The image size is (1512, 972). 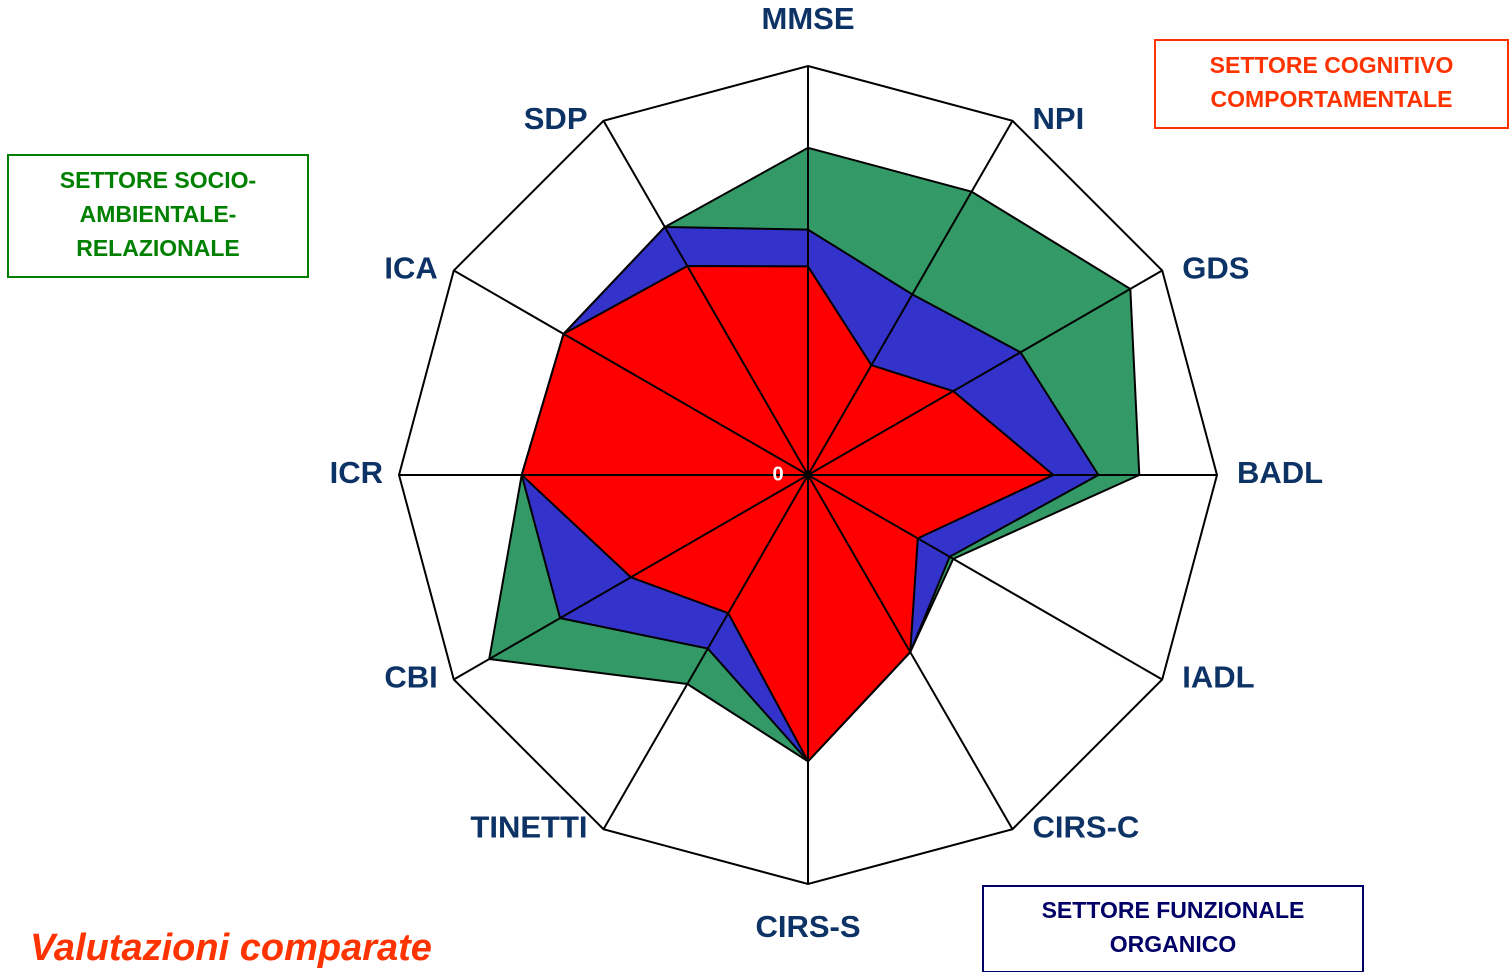 I want to click on r-tick-label: 0, so click(x=777, y=474).